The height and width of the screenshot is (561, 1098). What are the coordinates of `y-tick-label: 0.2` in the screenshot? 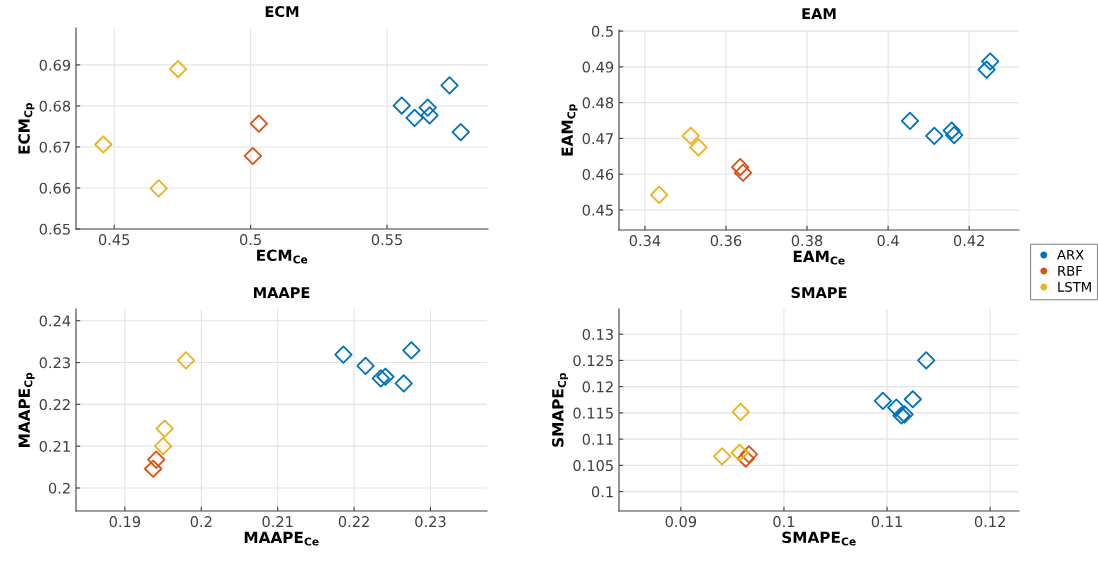 It's located at (59, 488).